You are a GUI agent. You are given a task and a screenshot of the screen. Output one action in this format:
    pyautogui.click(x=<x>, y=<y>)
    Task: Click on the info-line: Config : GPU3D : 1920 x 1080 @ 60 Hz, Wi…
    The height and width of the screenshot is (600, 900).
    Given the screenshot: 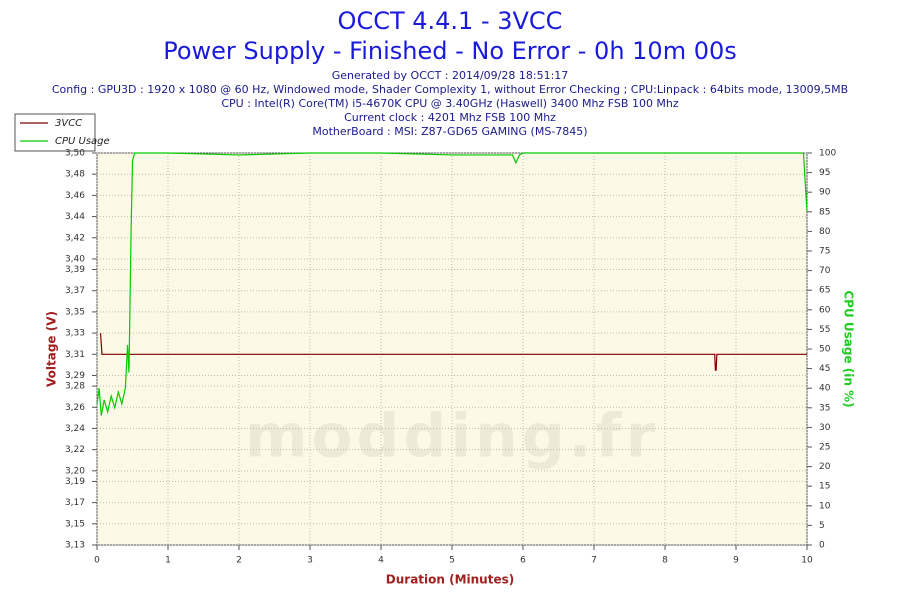 What is the action you would take?
    pyautogui.click(x=450, y=89)
    